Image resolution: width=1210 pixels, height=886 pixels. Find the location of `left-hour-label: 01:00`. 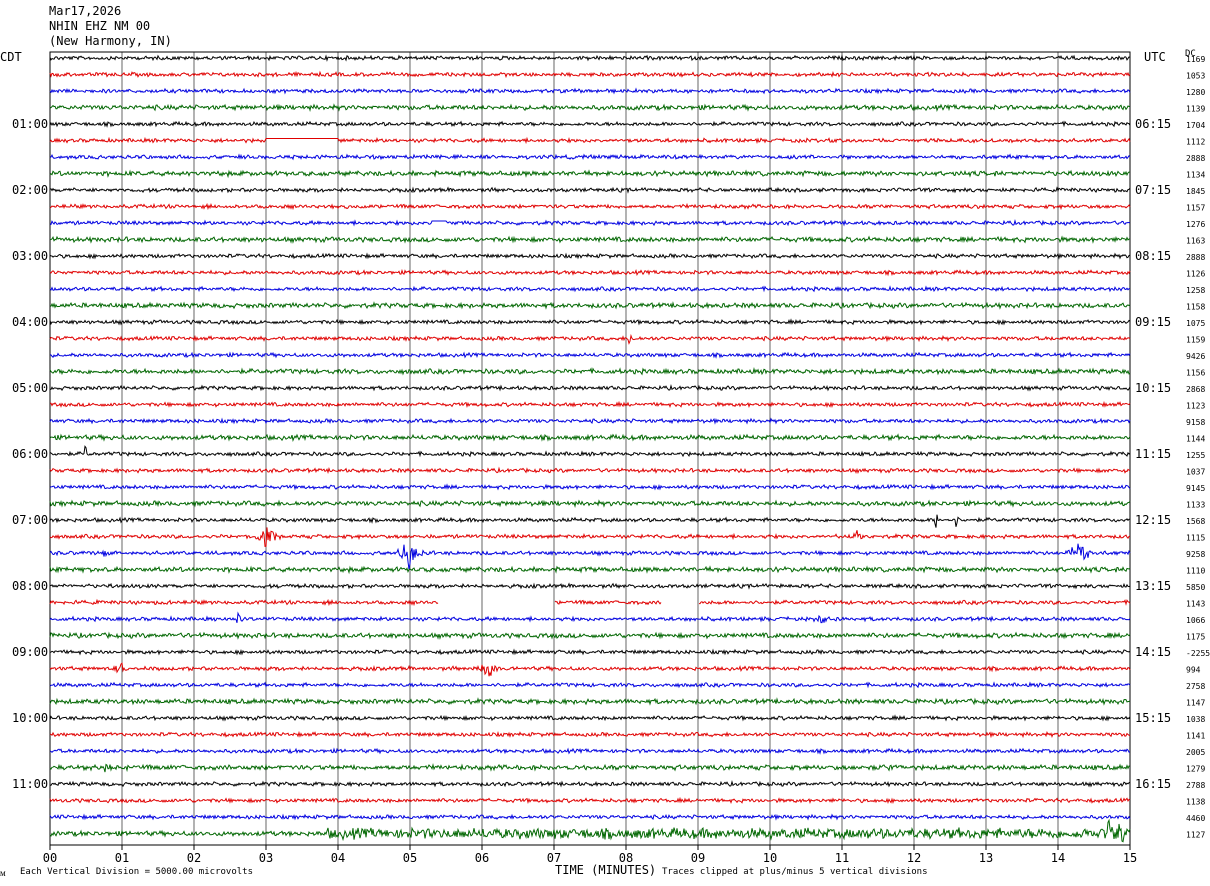

left-hour-label: 01:00 is located at coordinates (30, 124).